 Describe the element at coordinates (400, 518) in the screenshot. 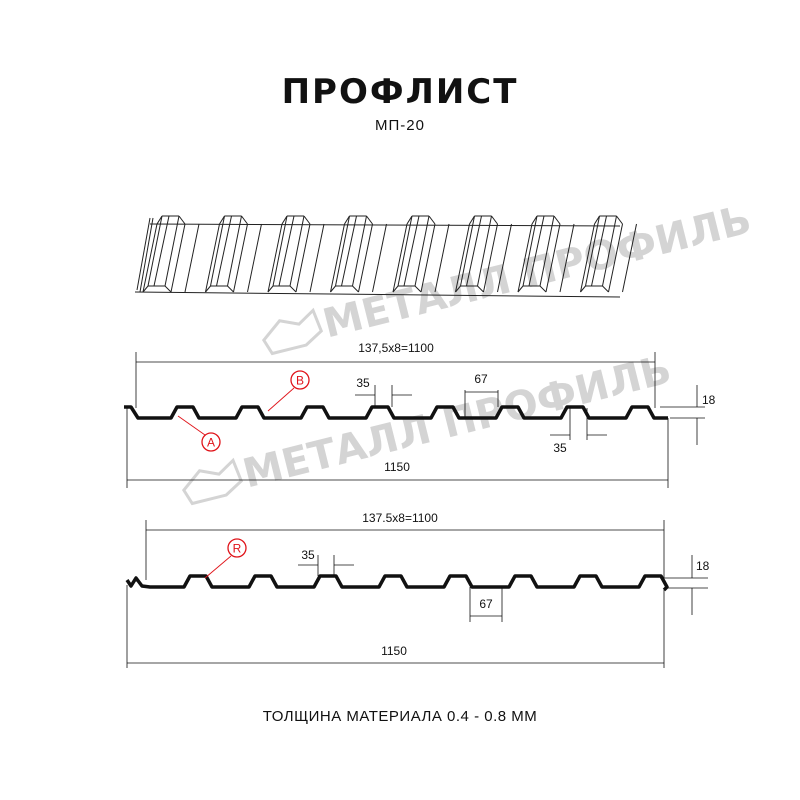

I see `pitch-dimension: 137.5x8=1100` at that location.